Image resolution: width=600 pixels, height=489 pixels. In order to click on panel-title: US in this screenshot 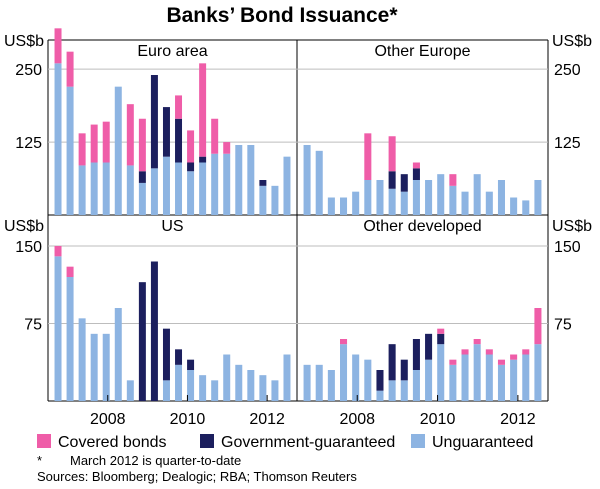, I will do `click(172, 226)`.